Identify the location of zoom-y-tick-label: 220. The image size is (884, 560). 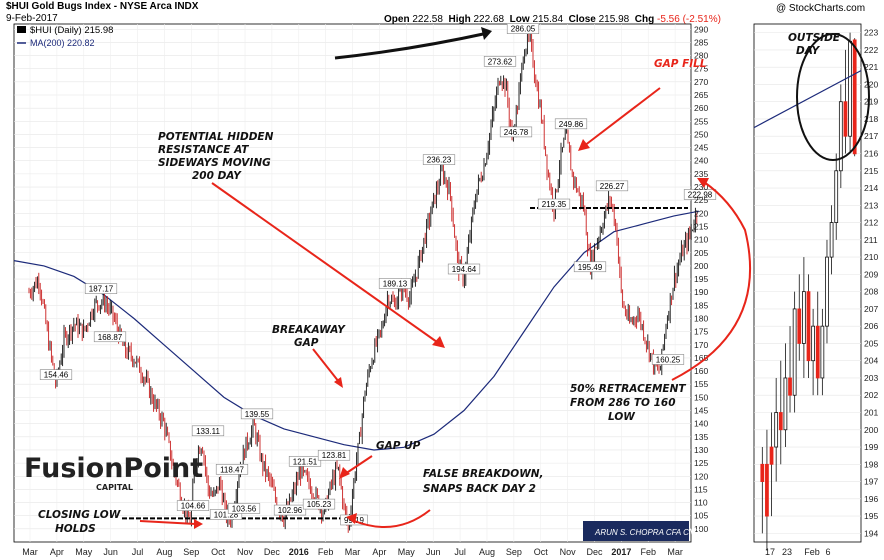
(871, 84).